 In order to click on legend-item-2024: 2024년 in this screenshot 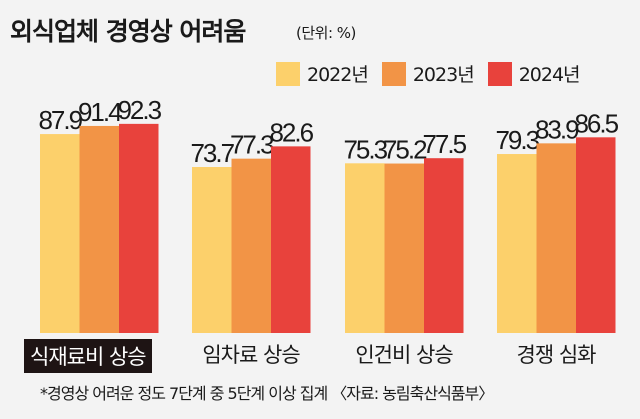, I will do `click(534, 73)`.